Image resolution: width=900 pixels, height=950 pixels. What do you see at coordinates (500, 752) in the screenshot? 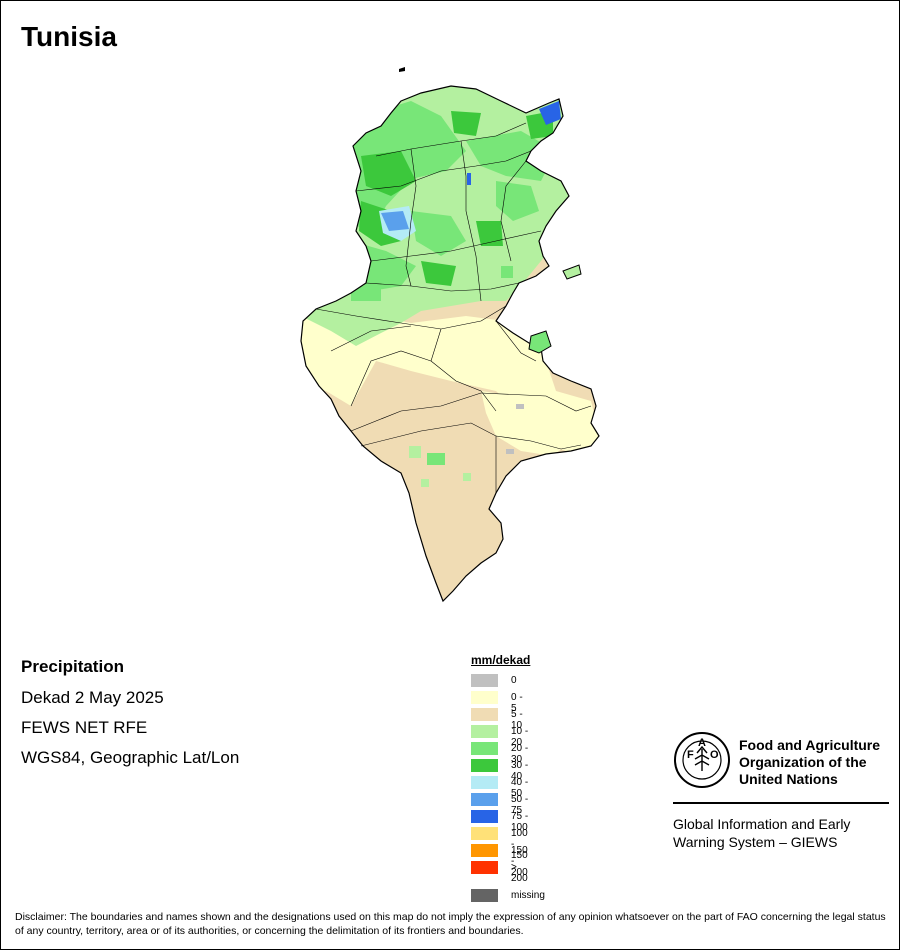
I see `legend-item: 20 - 30` at bounding box center [500, 752].